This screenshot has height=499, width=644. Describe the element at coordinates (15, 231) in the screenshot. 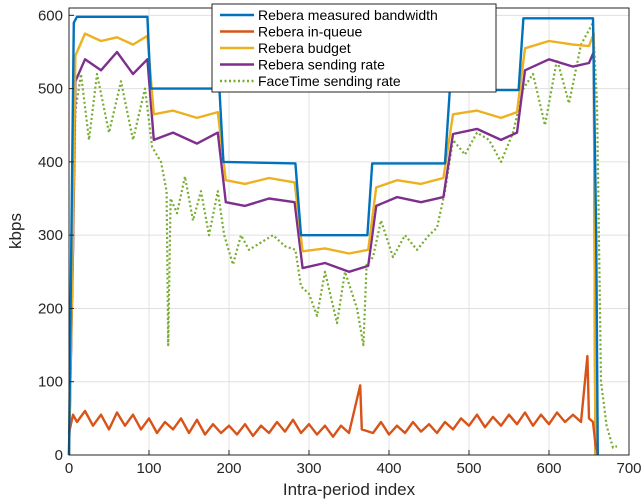

I see `y-axis-title: kbps` at that location.